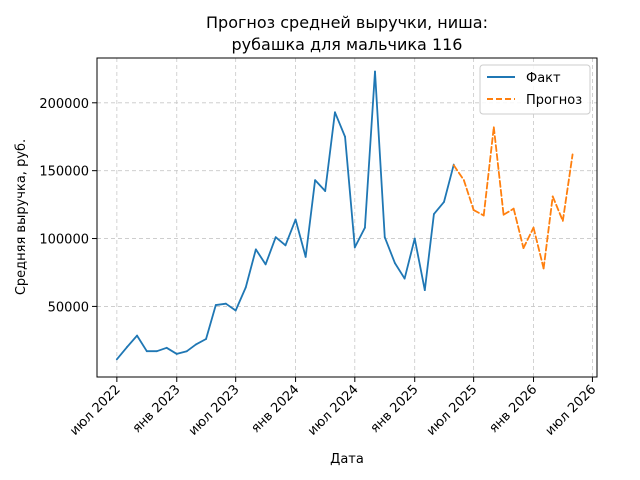 The width and height of the screenshot is (640, 480). What do you see at coordinates (513, 198) in the screenshot?
I see `series-1-group` at bounding box center [513, 198].